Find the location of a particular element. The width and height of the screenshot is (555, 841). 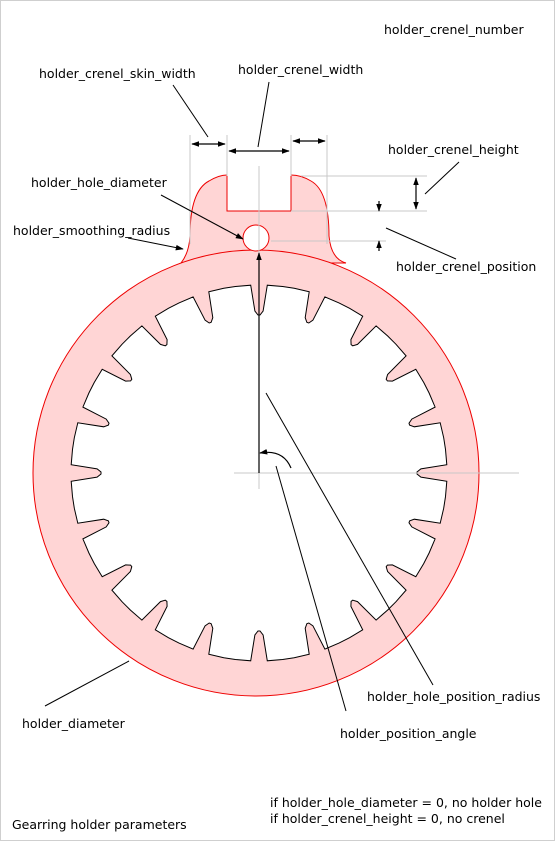

label-holder-position-angle: holder_position_angle is located at coordinates (408, 733).